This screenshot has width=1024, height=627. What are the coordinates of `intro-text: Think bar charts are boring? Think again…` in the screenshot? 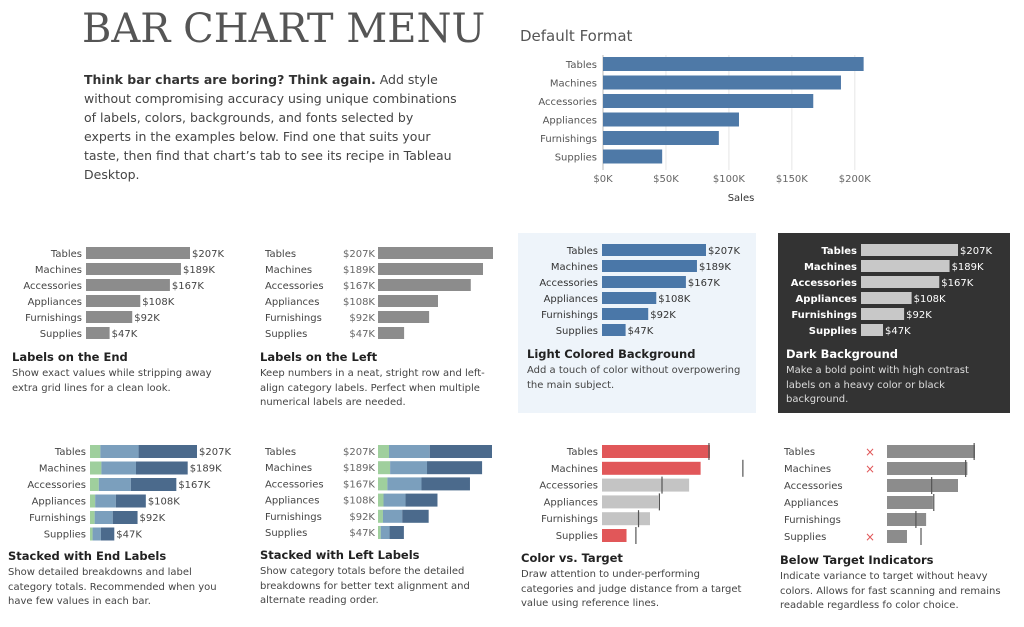 It's located at (274, 127).